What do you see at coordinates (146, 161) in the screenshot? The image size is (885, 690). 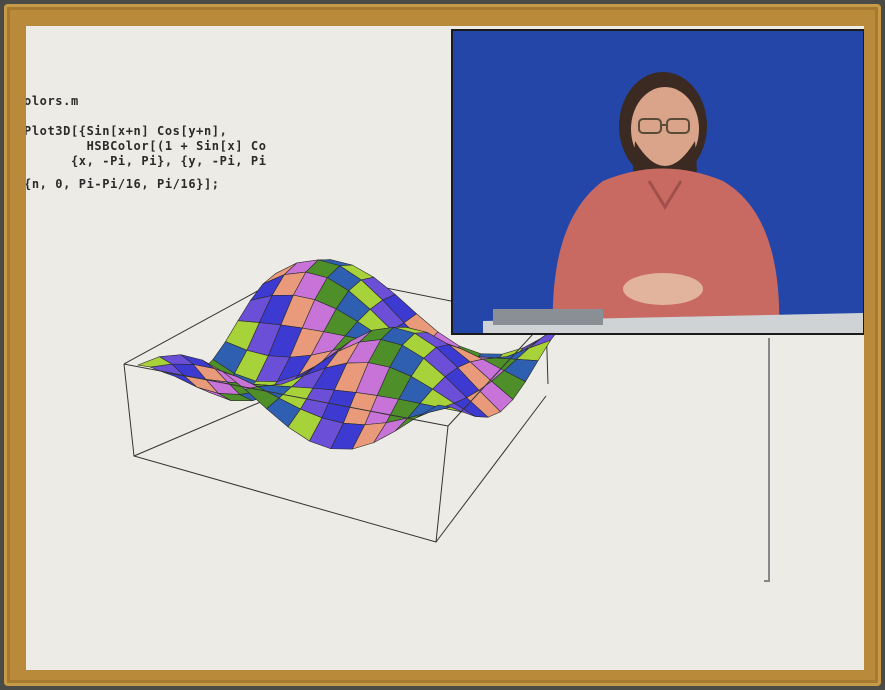 I see `code-line-ranges: {x, -Pi, Pi}, {y, -Pi, Pi` at bounding box center [146, 161].